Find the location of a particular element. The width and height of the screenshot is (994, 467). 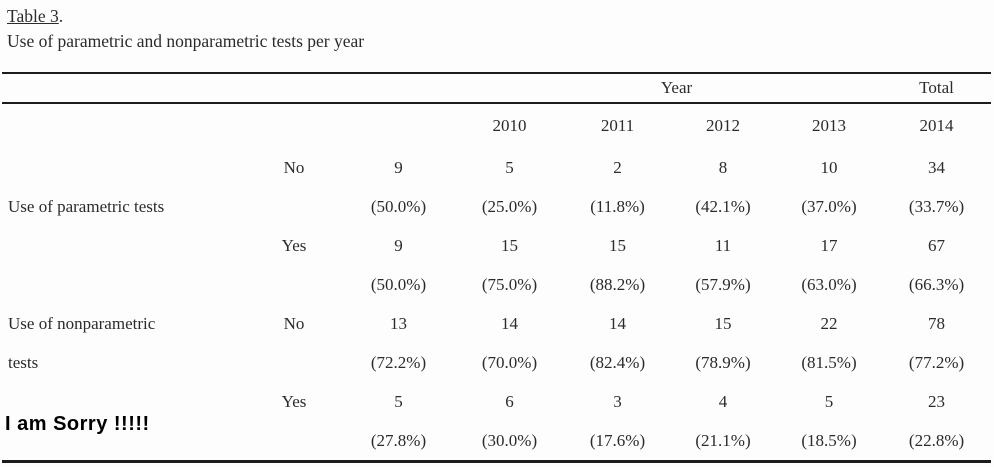

value-cell: (27.8%) is located at coordinates (398, 440).